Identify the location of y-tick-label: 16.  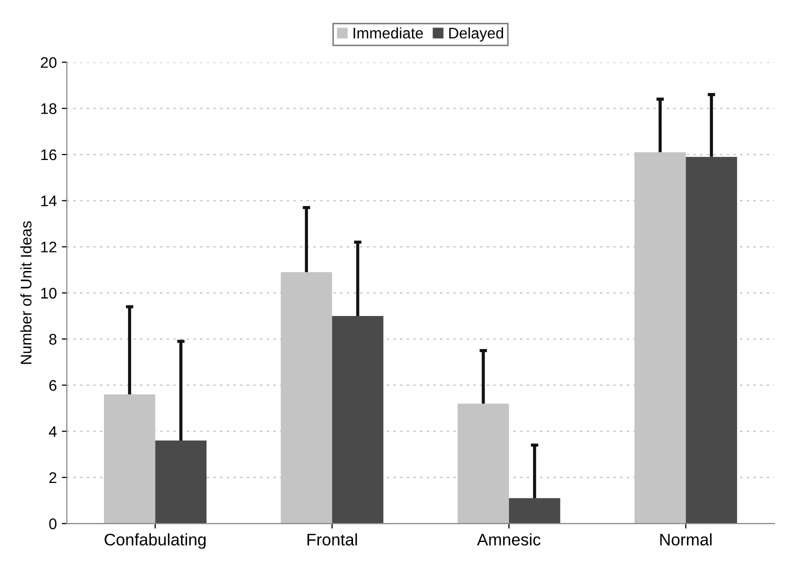
(48, 154).